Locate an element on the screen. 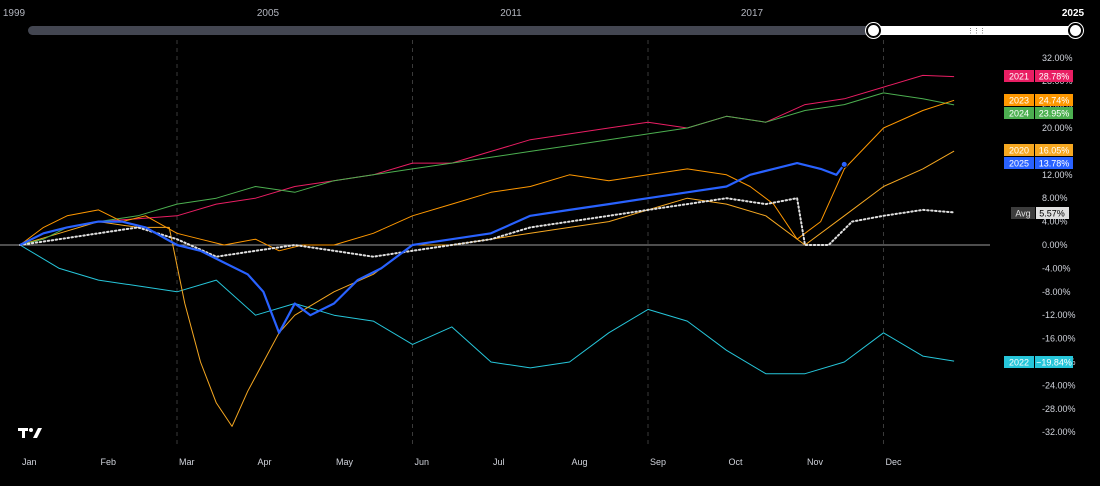 The image size is (1100, 486). end-label-2021: 2021 28.78% is located at coordinates (1038, 76).